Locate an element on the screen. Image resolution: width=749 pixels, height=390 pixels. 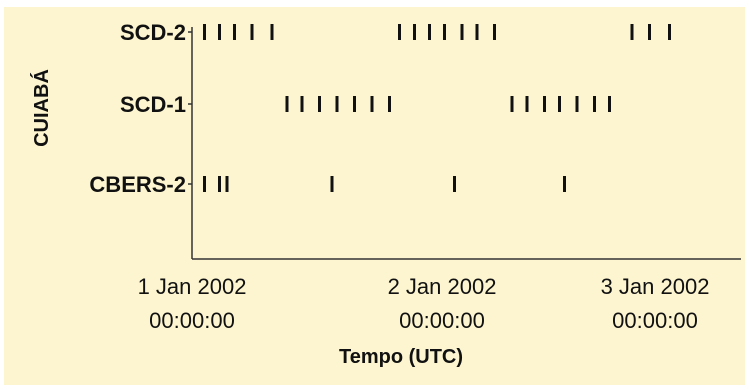
x-tick-label-2: 2 Jan 2002 00:00:00 is located at coordinates (442, 303).